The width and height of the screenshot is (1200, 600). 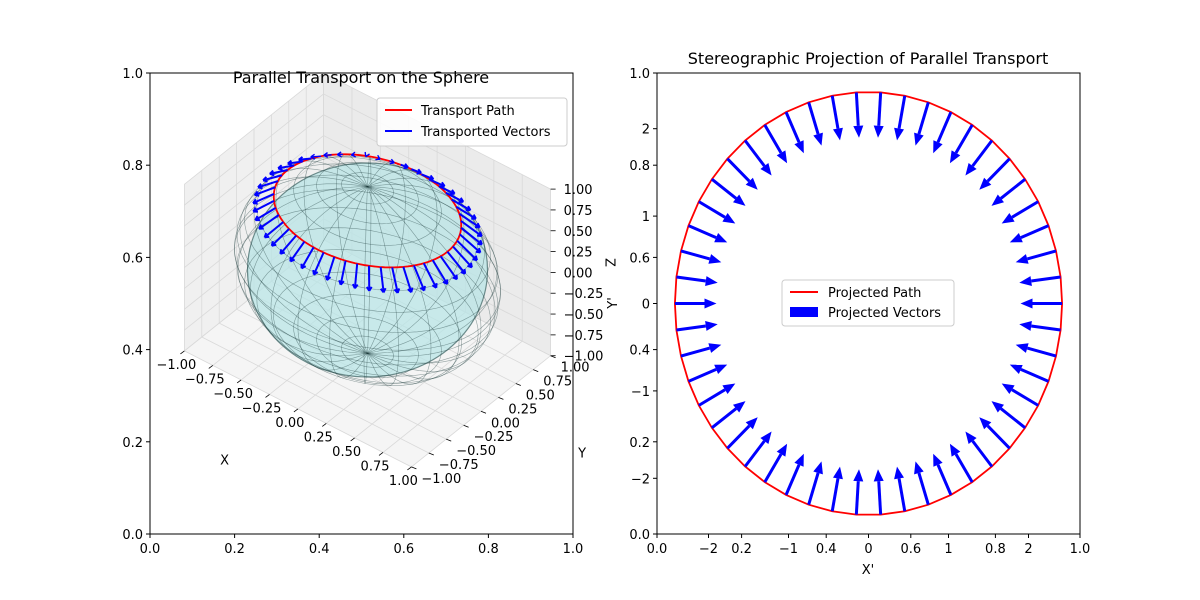 What do you see at coordinates (254, 170) in the screenshot?
I see `pane-gridline` at bounding box center [254, 170].